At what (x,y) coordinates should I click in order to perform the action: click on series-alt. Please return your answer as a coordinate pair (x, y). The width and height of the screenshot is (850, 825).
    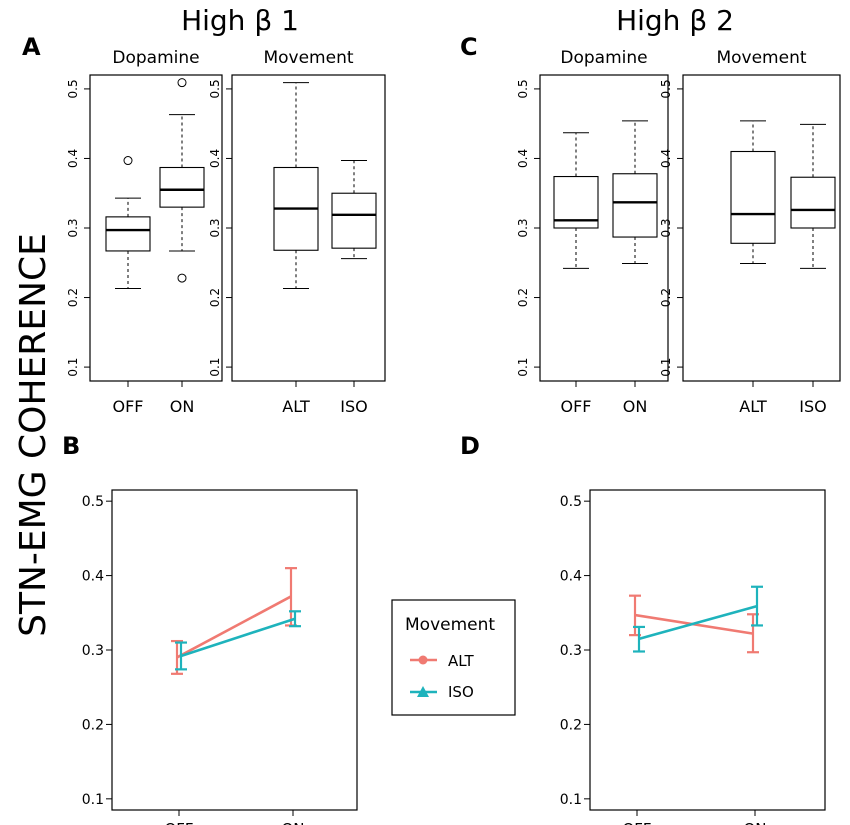
    Looking at the image, I should click on (234, 621).